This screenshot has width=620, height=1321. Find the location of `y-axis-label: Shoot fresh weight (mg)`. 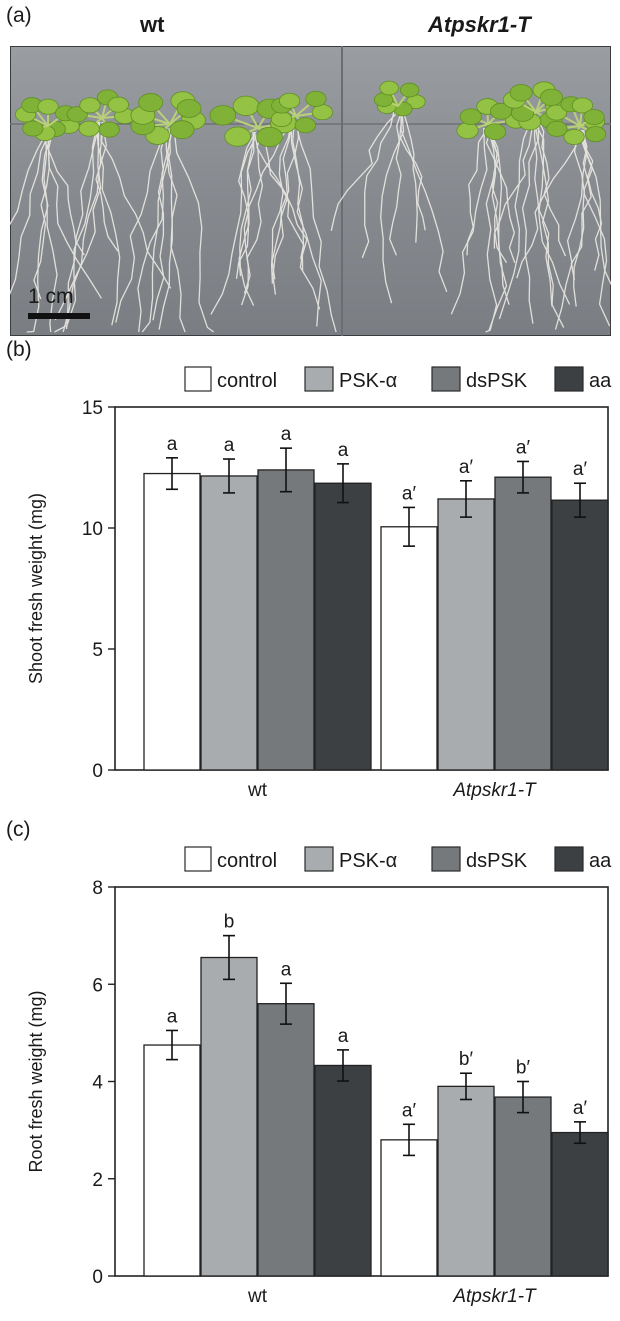

y-axis-label: Shoot fresh weight (mg) is located at coordinates (36, 588).